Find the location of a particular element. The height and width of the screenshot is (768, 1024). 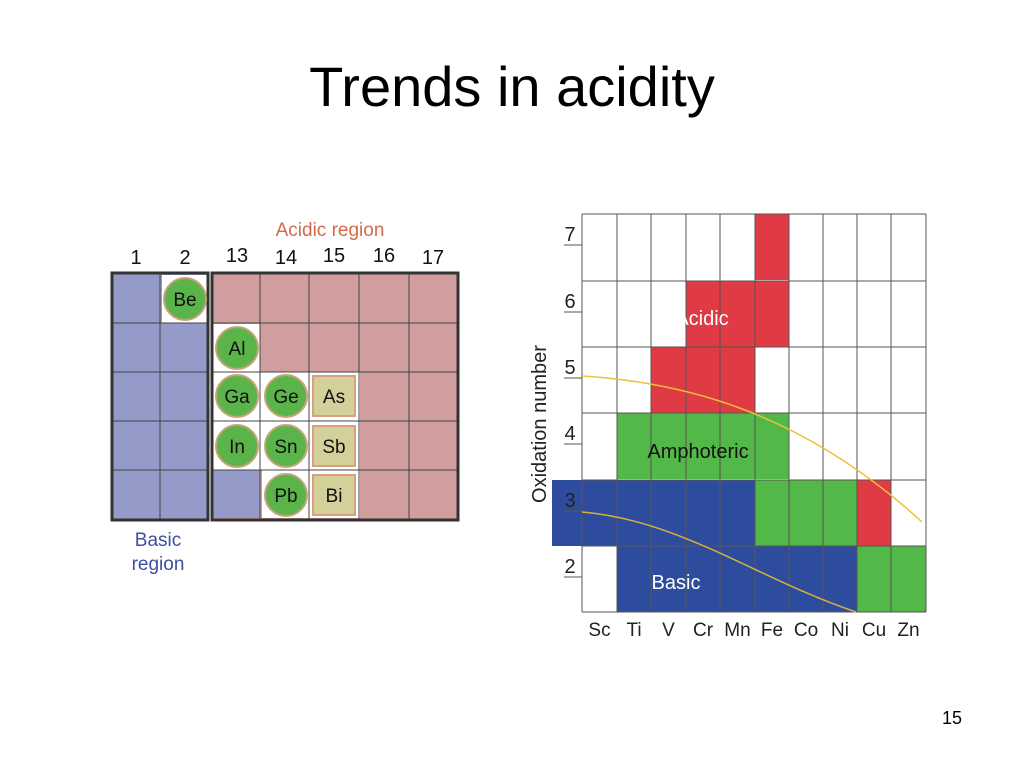

element-symbol: Al is located at coordinates (237, 349).